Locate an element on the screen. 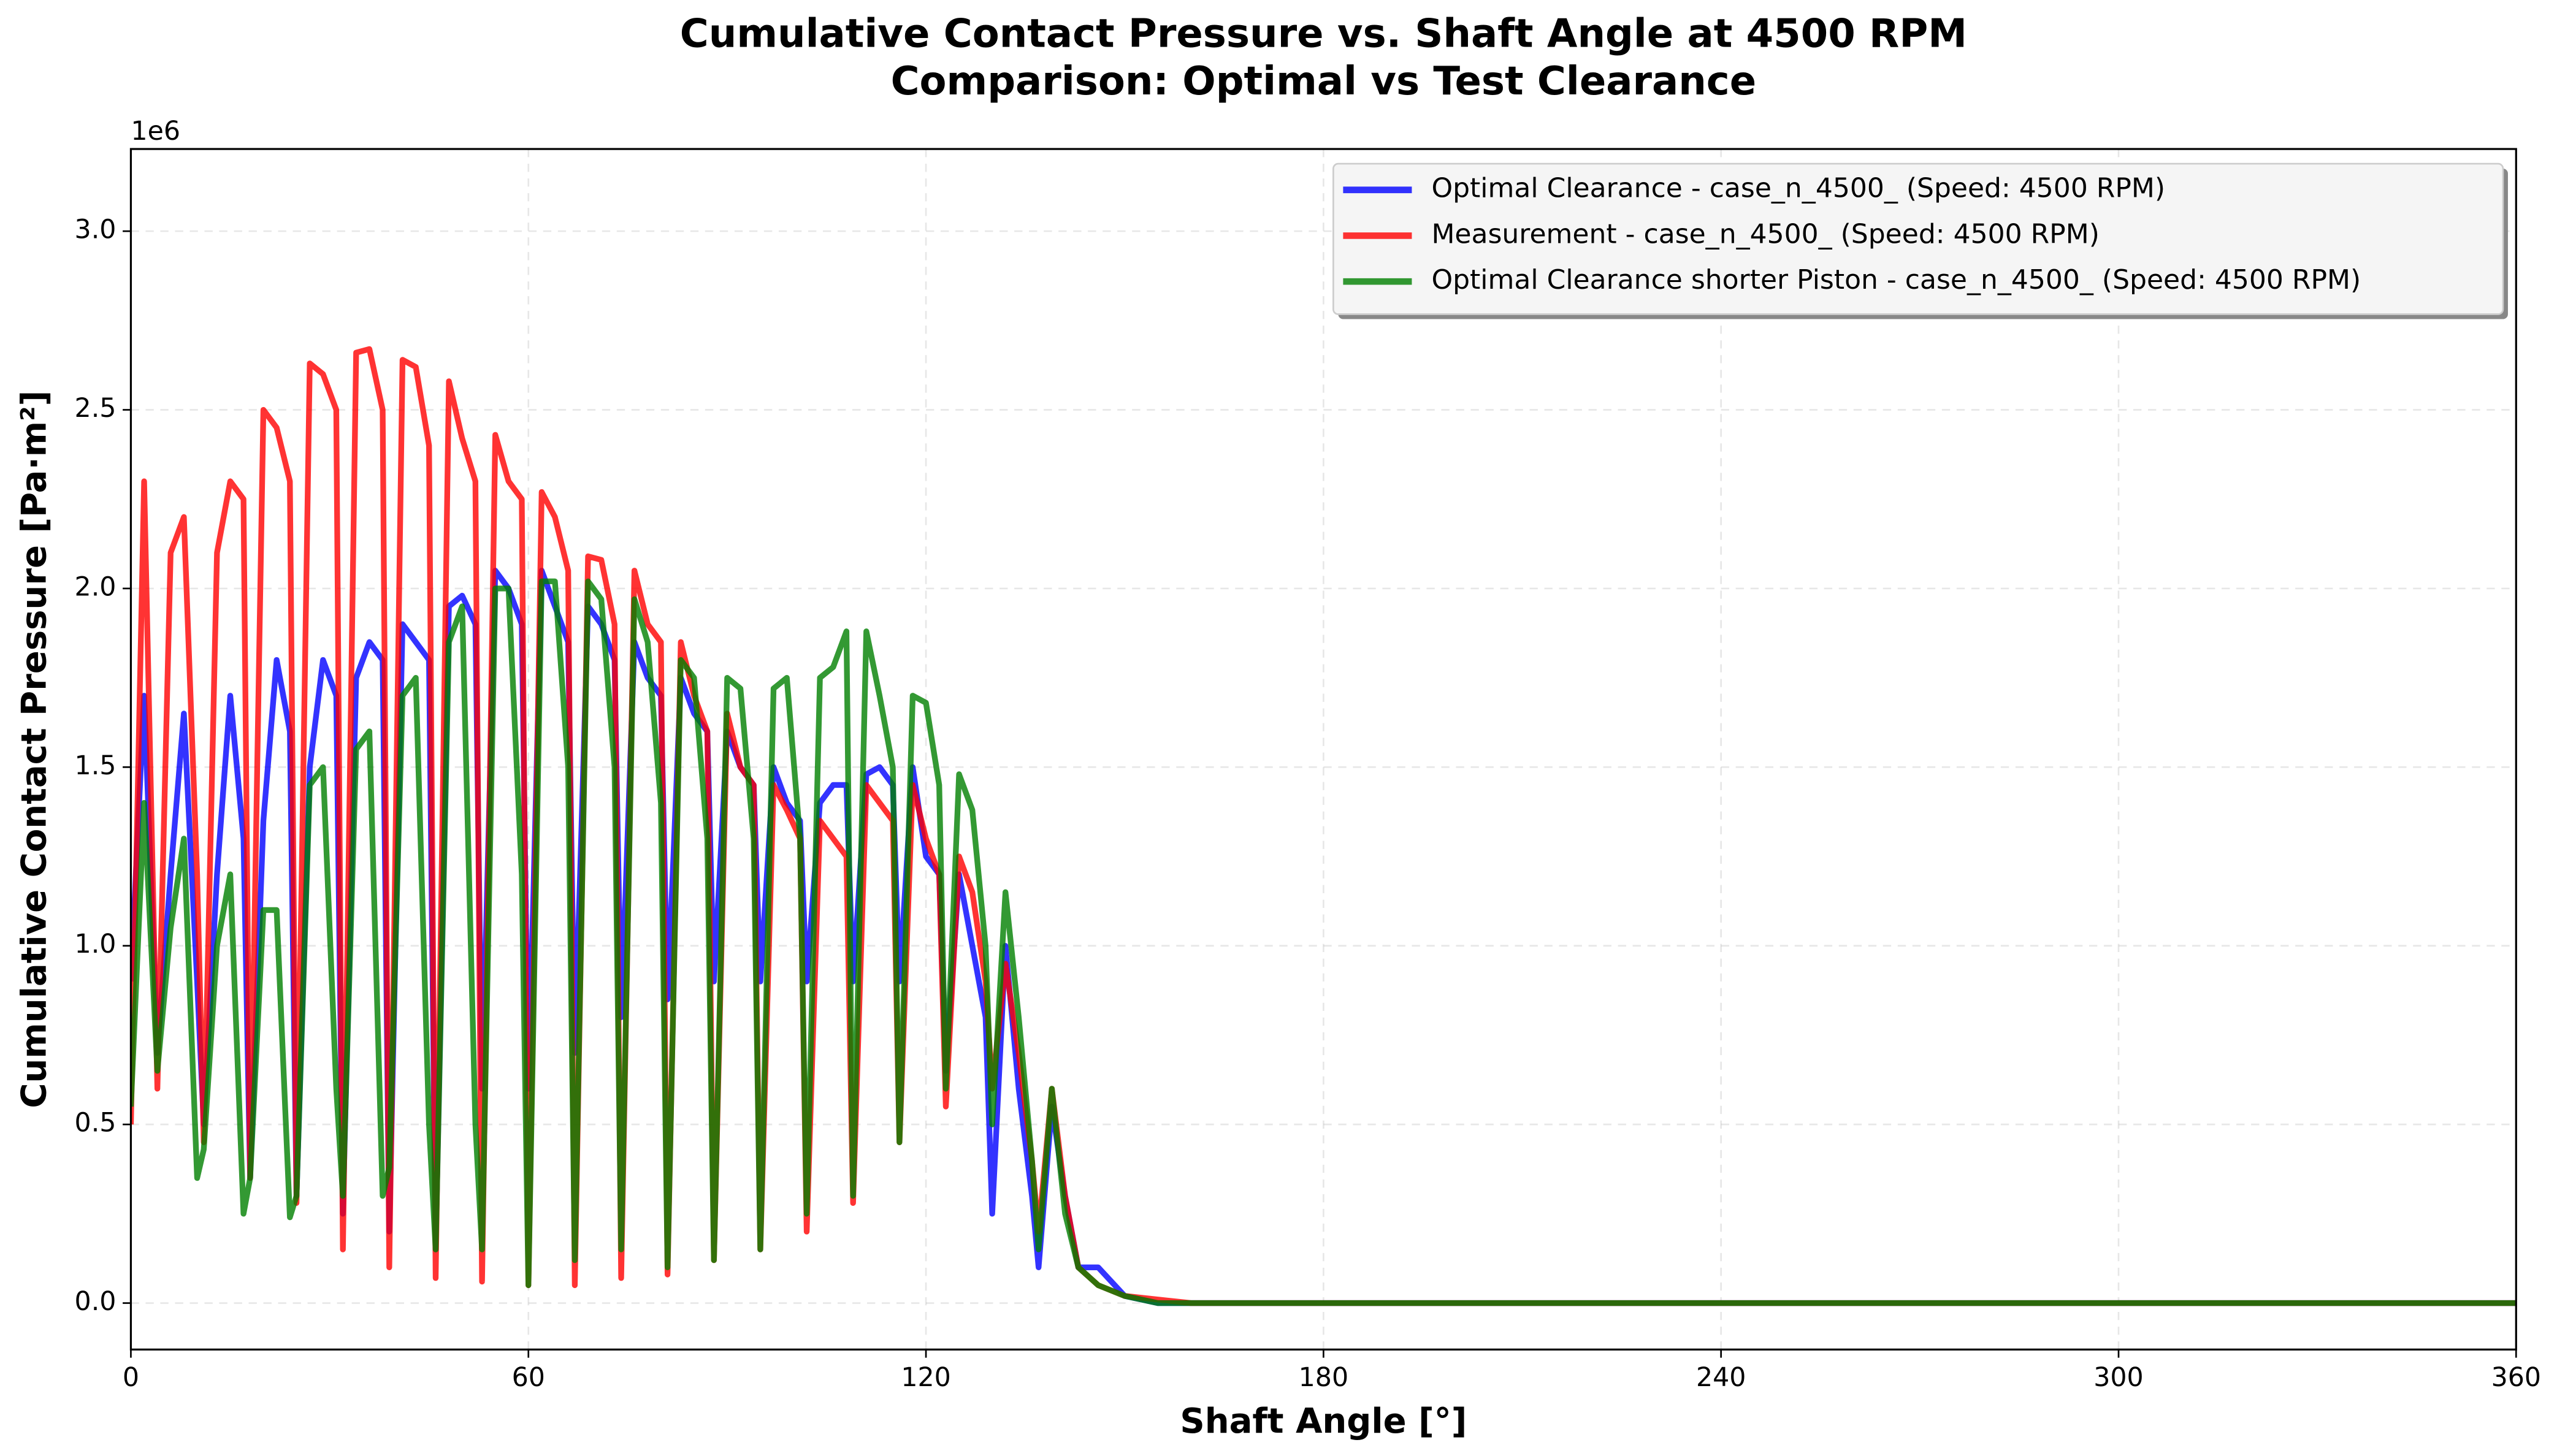 This screenshot has width=2557, height=1456. x-tick-label: 0 is located at coordinates (131, 1377).